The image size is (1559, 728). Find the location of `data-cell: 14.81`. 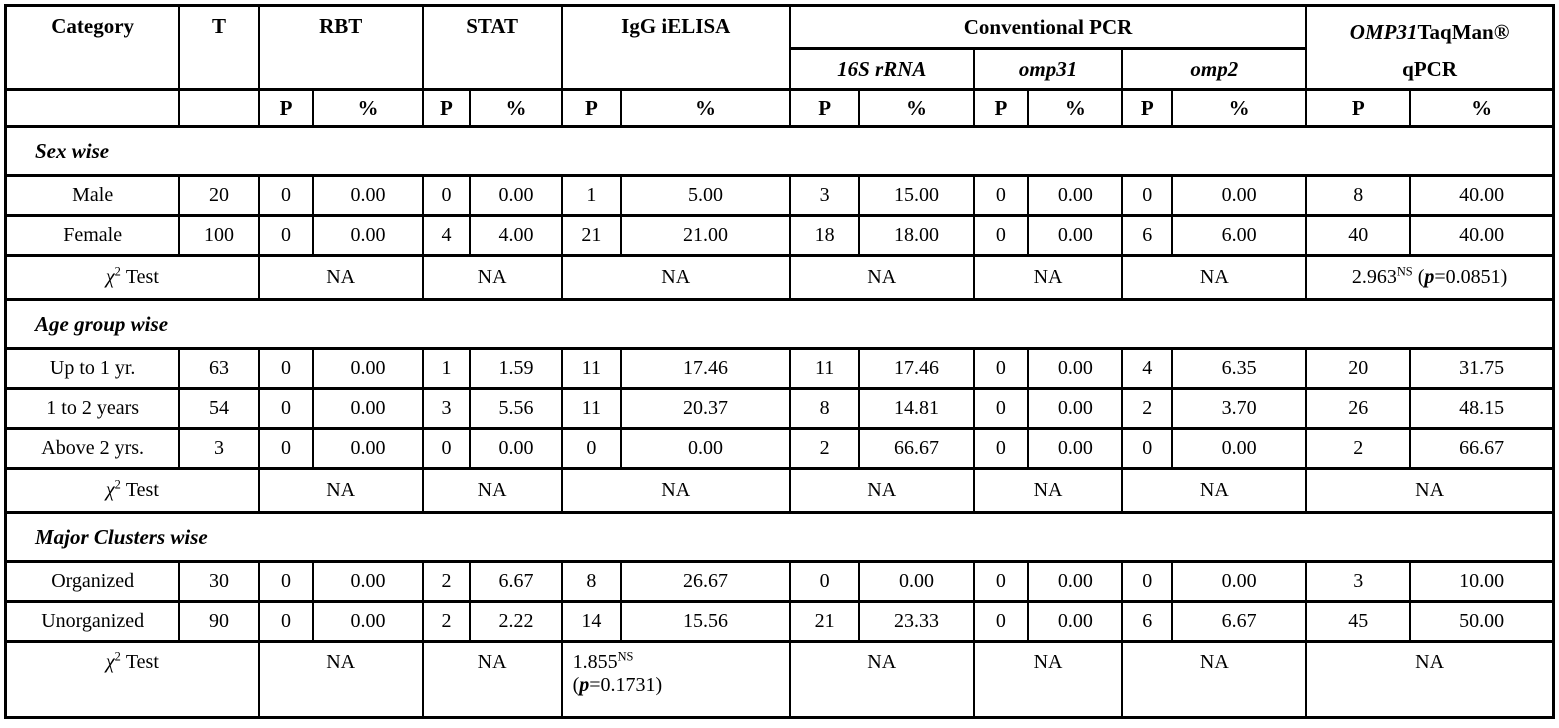

data-cell: 14.81 is located at coordinates (916, 408).